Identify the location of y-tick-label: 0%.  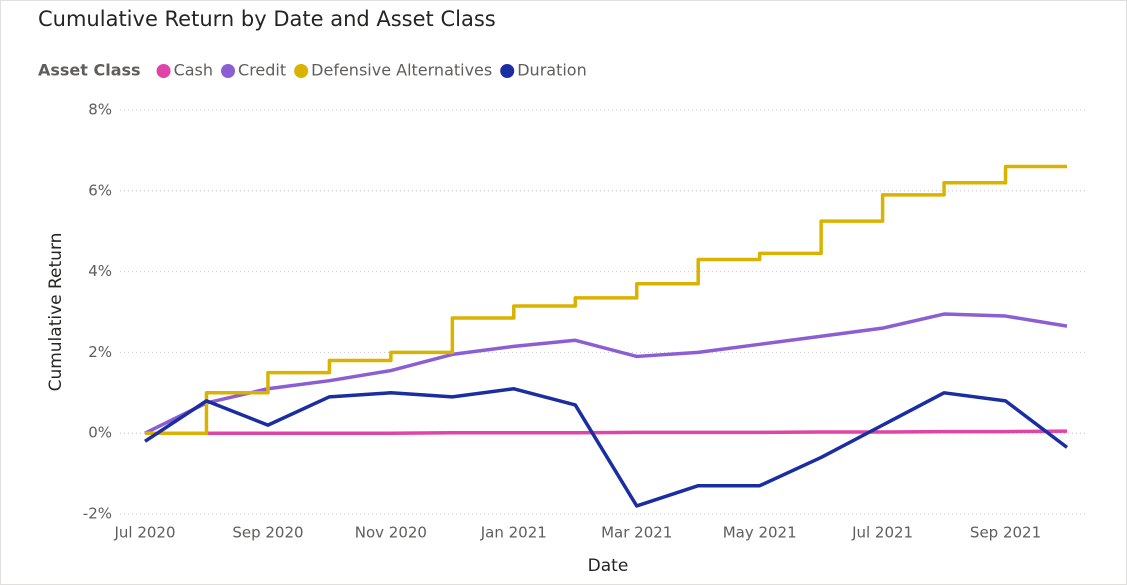
(100, 433).